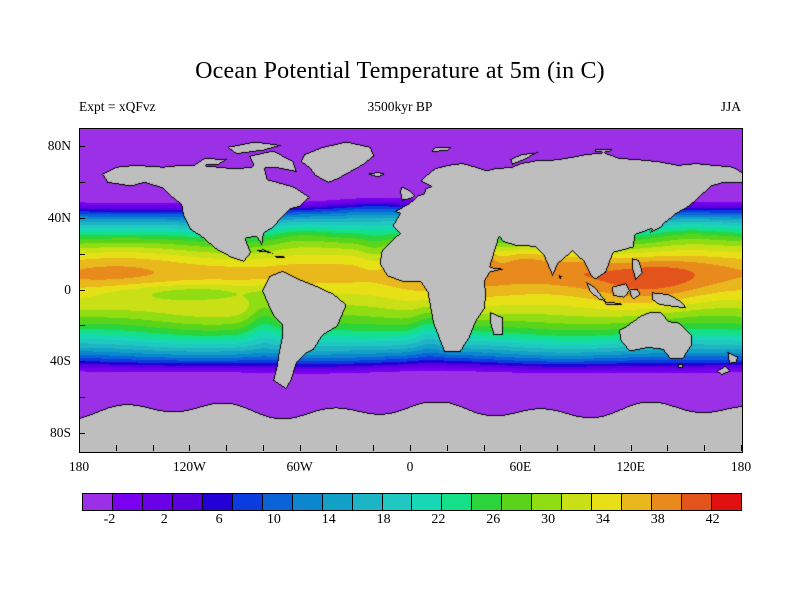  Describe the element at coordinates (630, 466) in the screenshot. I see `x-axis-label: 120E` at that location.